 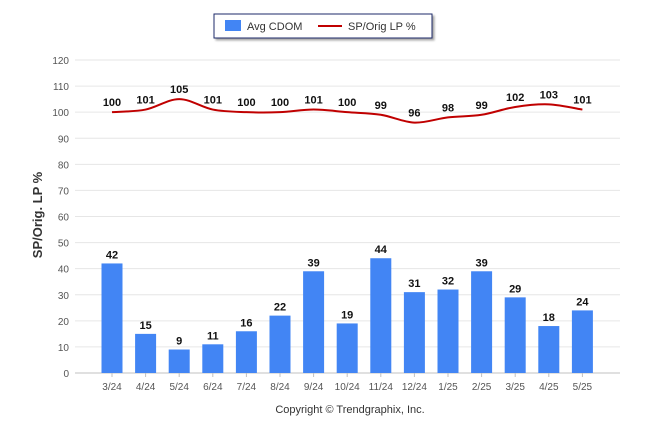 I want to click on y-tick-label: 10, so click(x=64, y=348).